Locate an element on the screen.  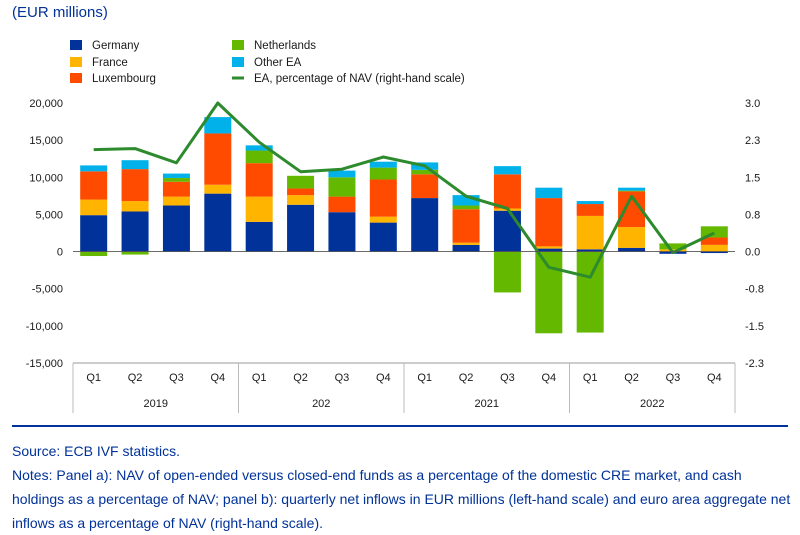
source-note: Source: ECB IVF statistics. is located at coordinates (96, 451).